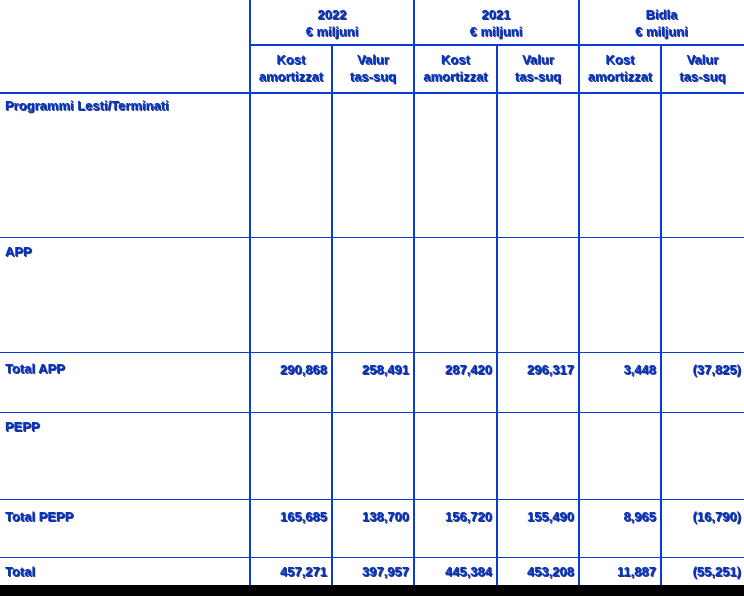 Image resolution: width=744 pixels, height=596 pixels. I want to click on subheader-valur-2021-line2: tas-suq, so click(538, 76).